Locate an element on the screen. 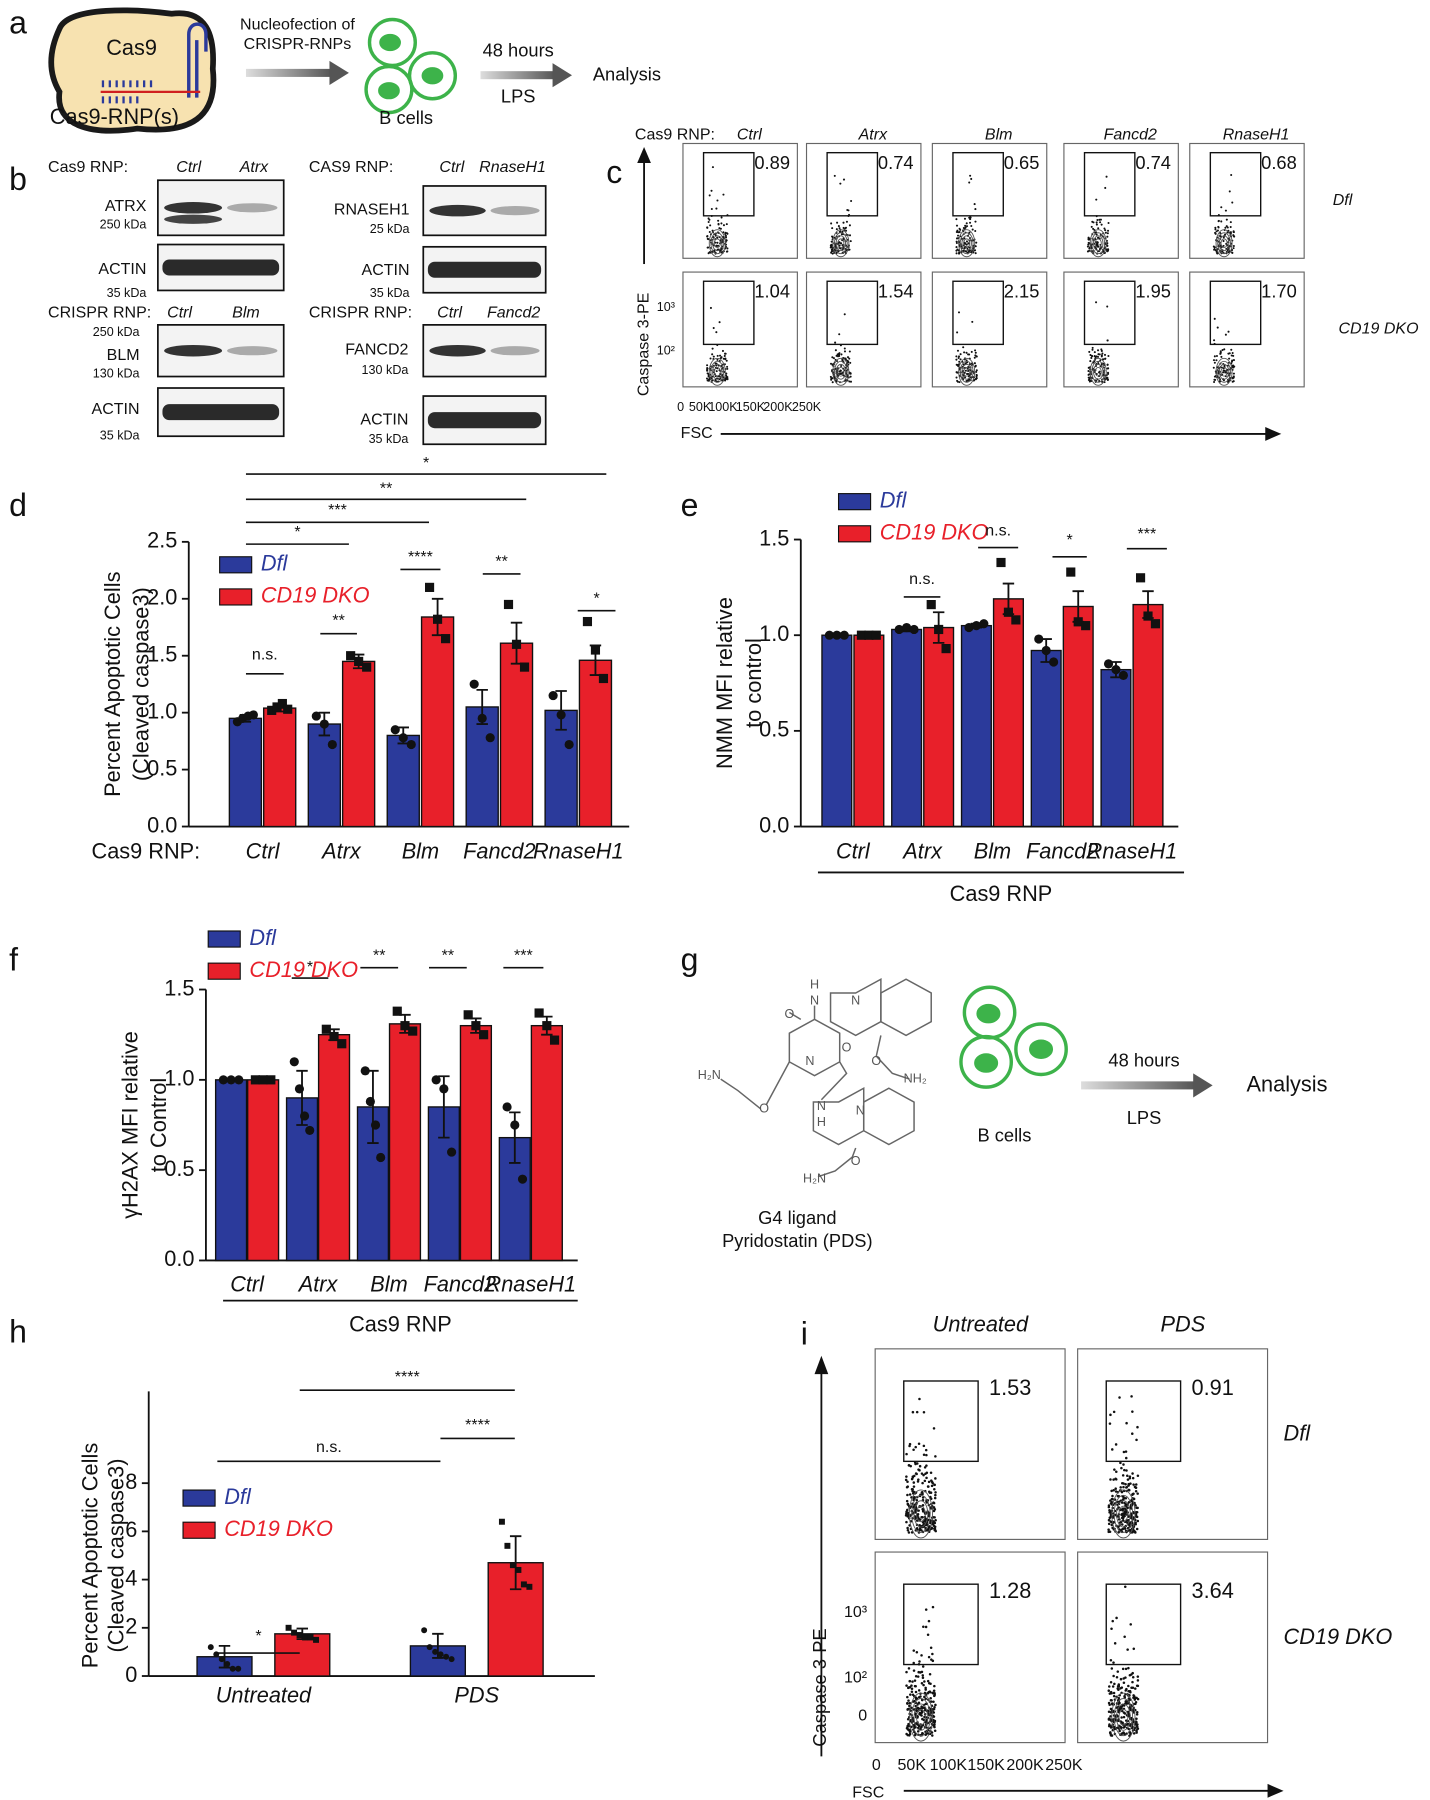 The width and height of the screenshot is (1430, 1800). blot-lane: Fancd2 is located at coordinates (513, 313).